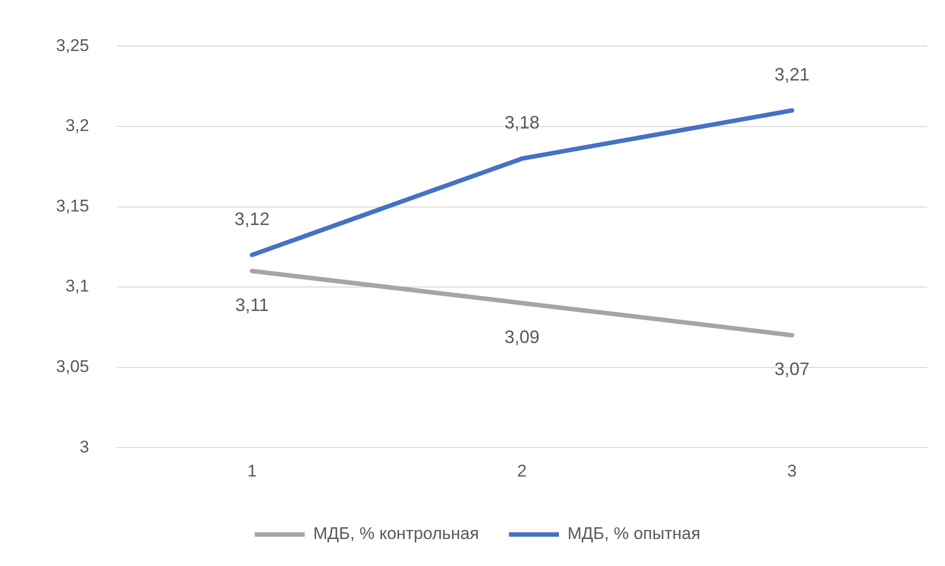 This screenshot has height=566, width=945. What do you see at coordinates (73, 45) in the screenshot?
I see `y-tick-label: 3,25` at bounding box center [73, 45].